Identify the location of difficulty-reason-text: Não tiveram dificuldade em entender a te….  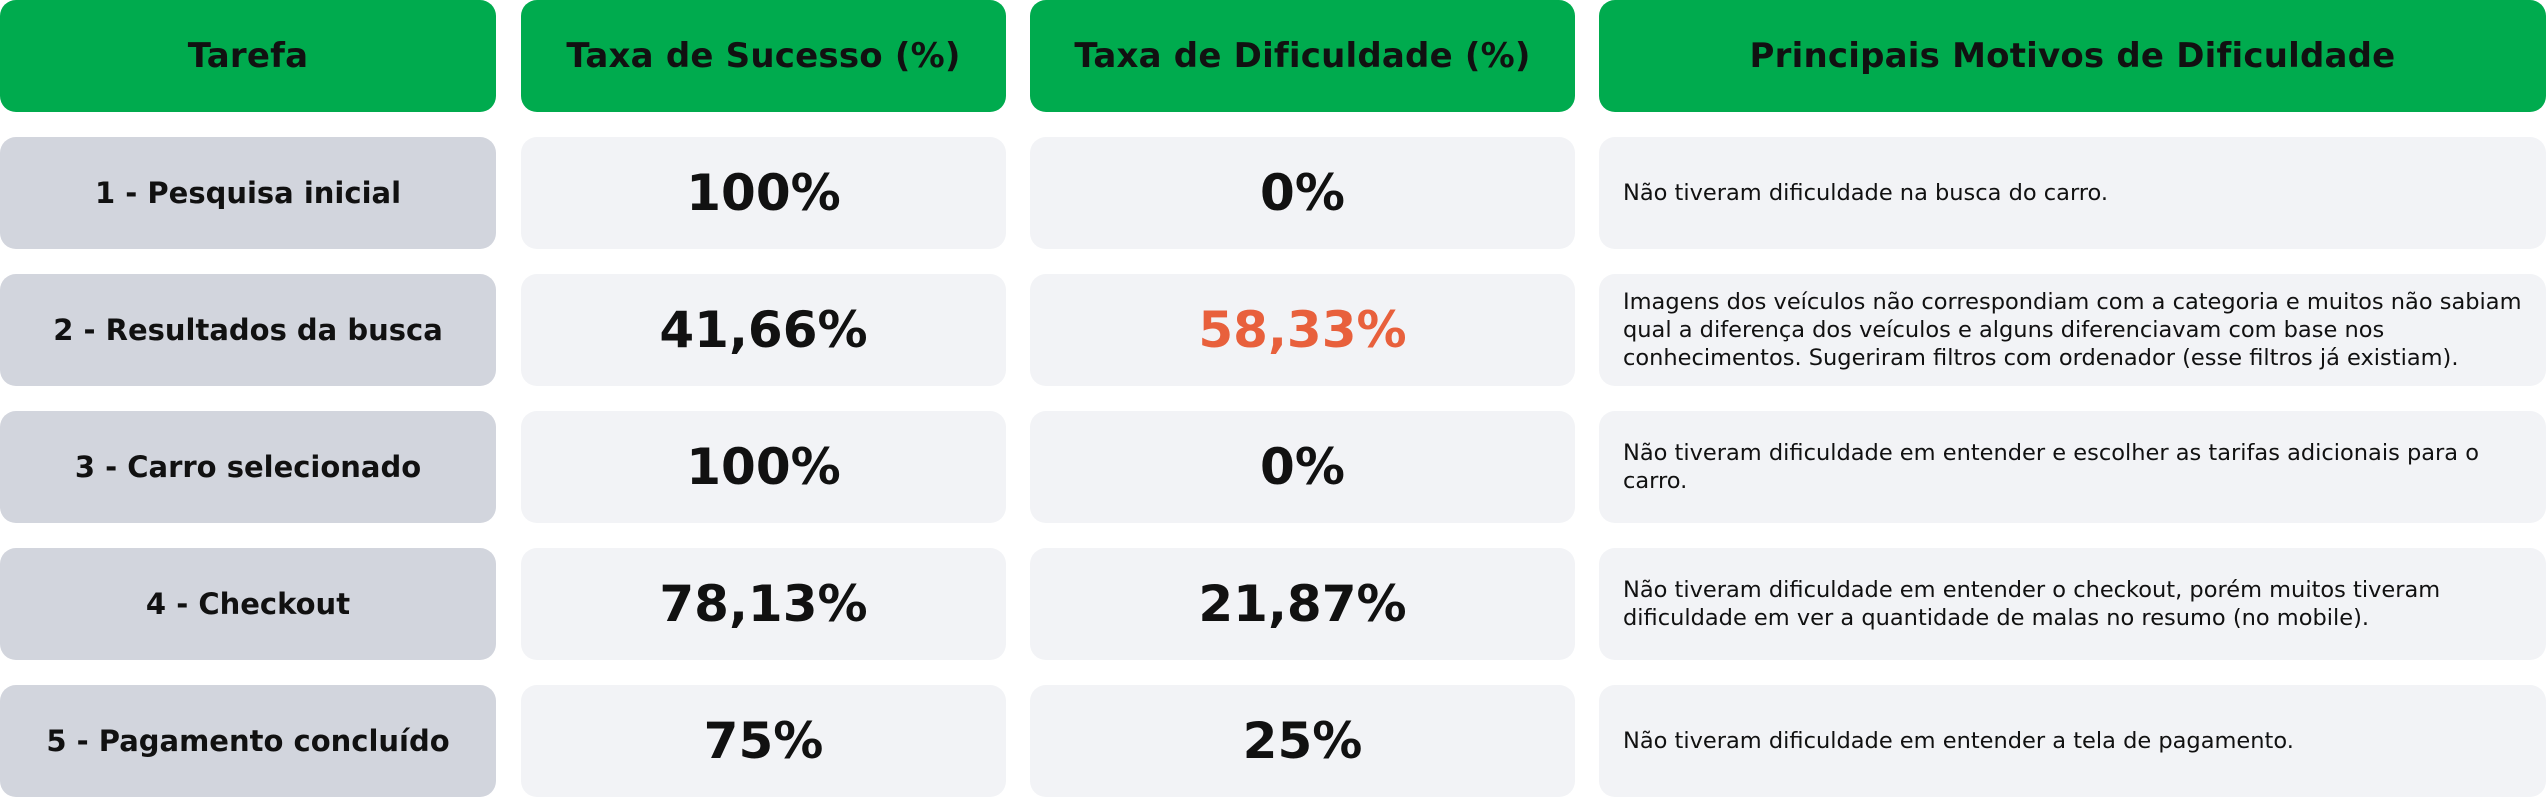
(1958, 741).